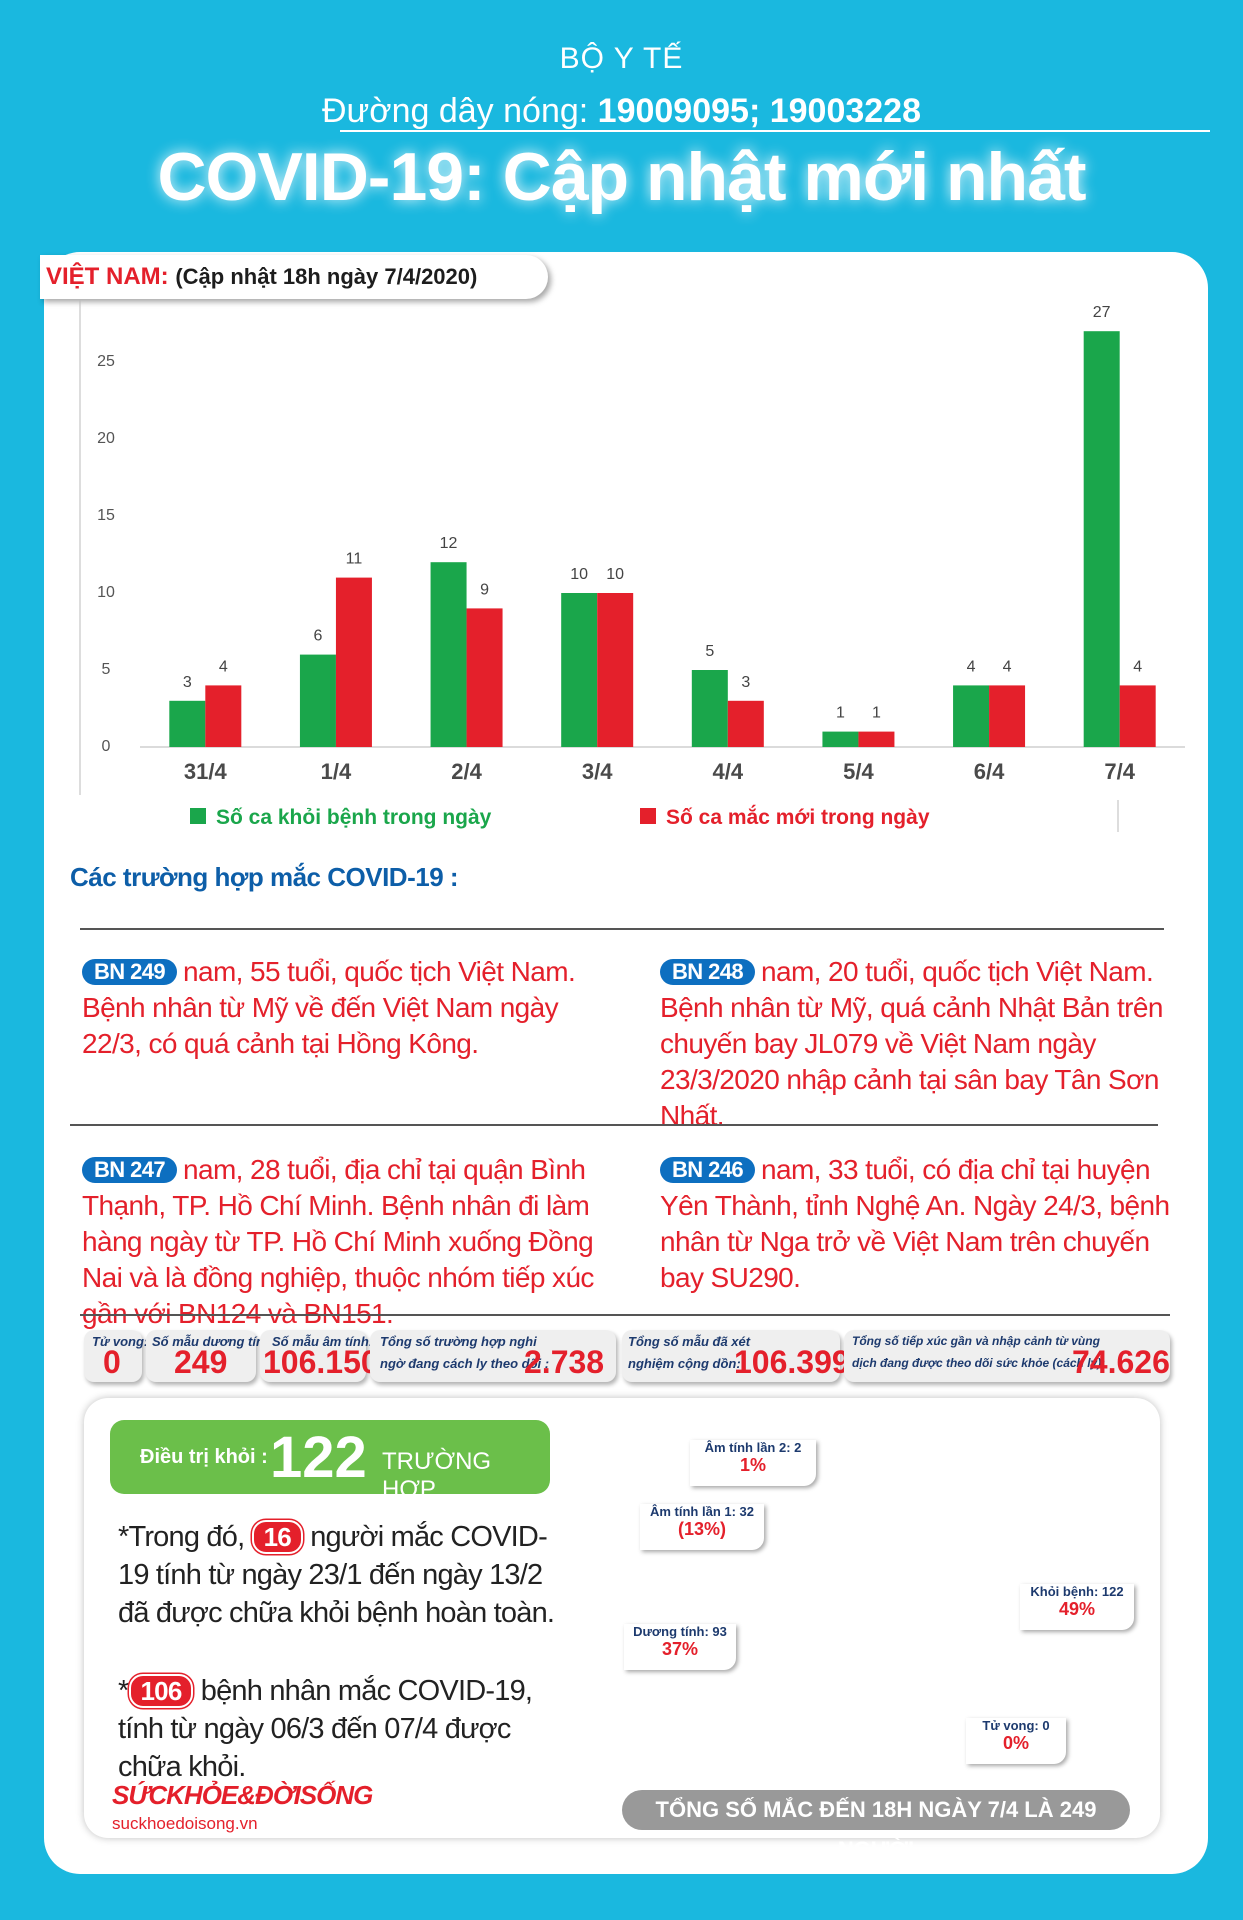 The image size is (1243, 1920). I want to click on stat-value: 249, so click(201, 1362).